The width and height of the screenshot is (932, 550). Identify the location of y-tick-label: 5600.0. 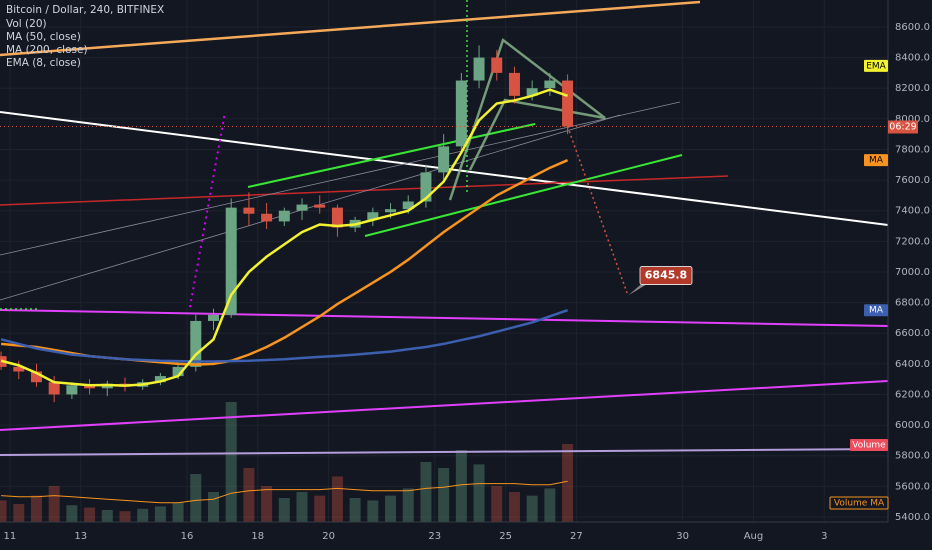
(912, 486).